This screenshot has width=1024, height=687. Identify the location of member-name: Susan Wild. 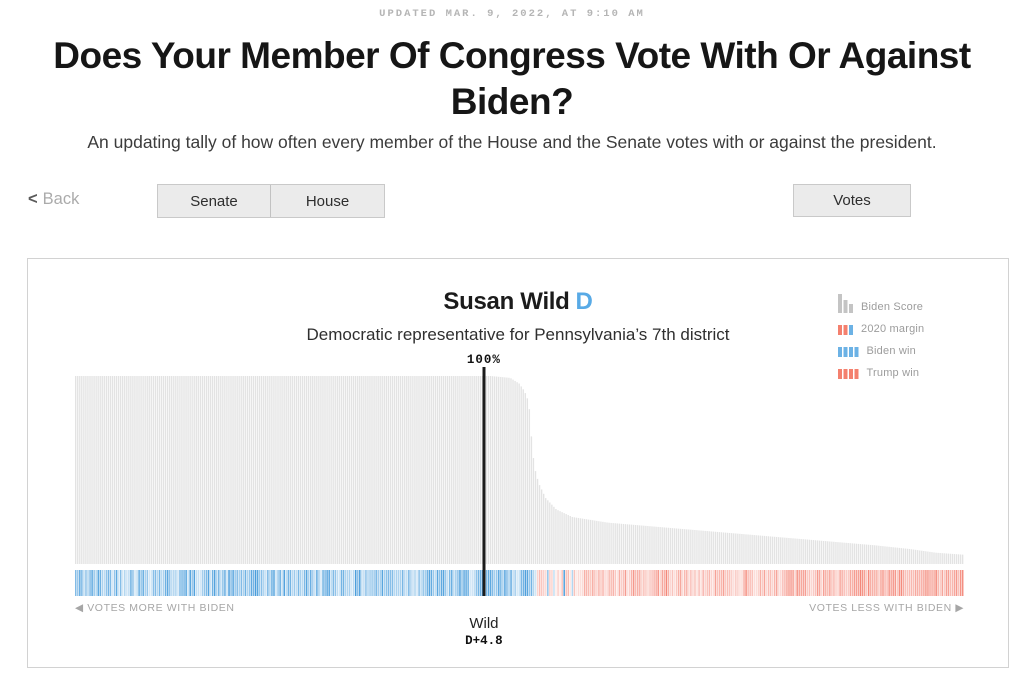
(506, 301).